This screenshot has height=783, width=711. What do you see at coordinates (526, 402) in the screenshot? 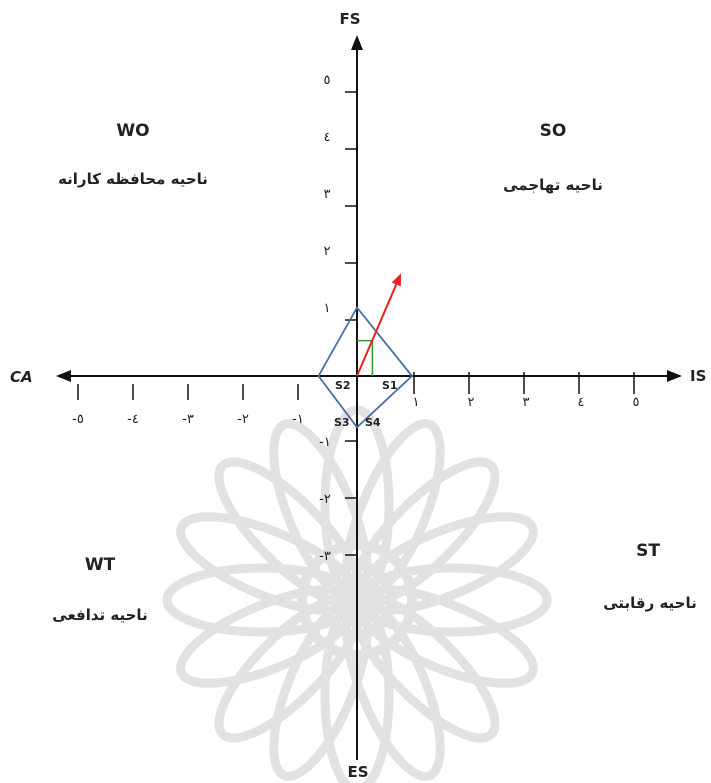
I see `x-tick-label: ٣` at bounding box center [526, 402].